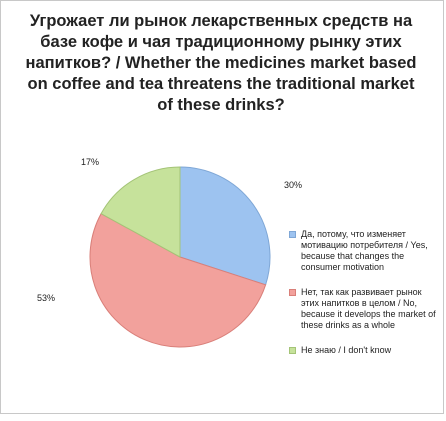 The image size is (446, 421). What do you see at coordinates (46, 298) in the screenshot?
I see `data-label-2: 53%` at bounding box center [46, 298].